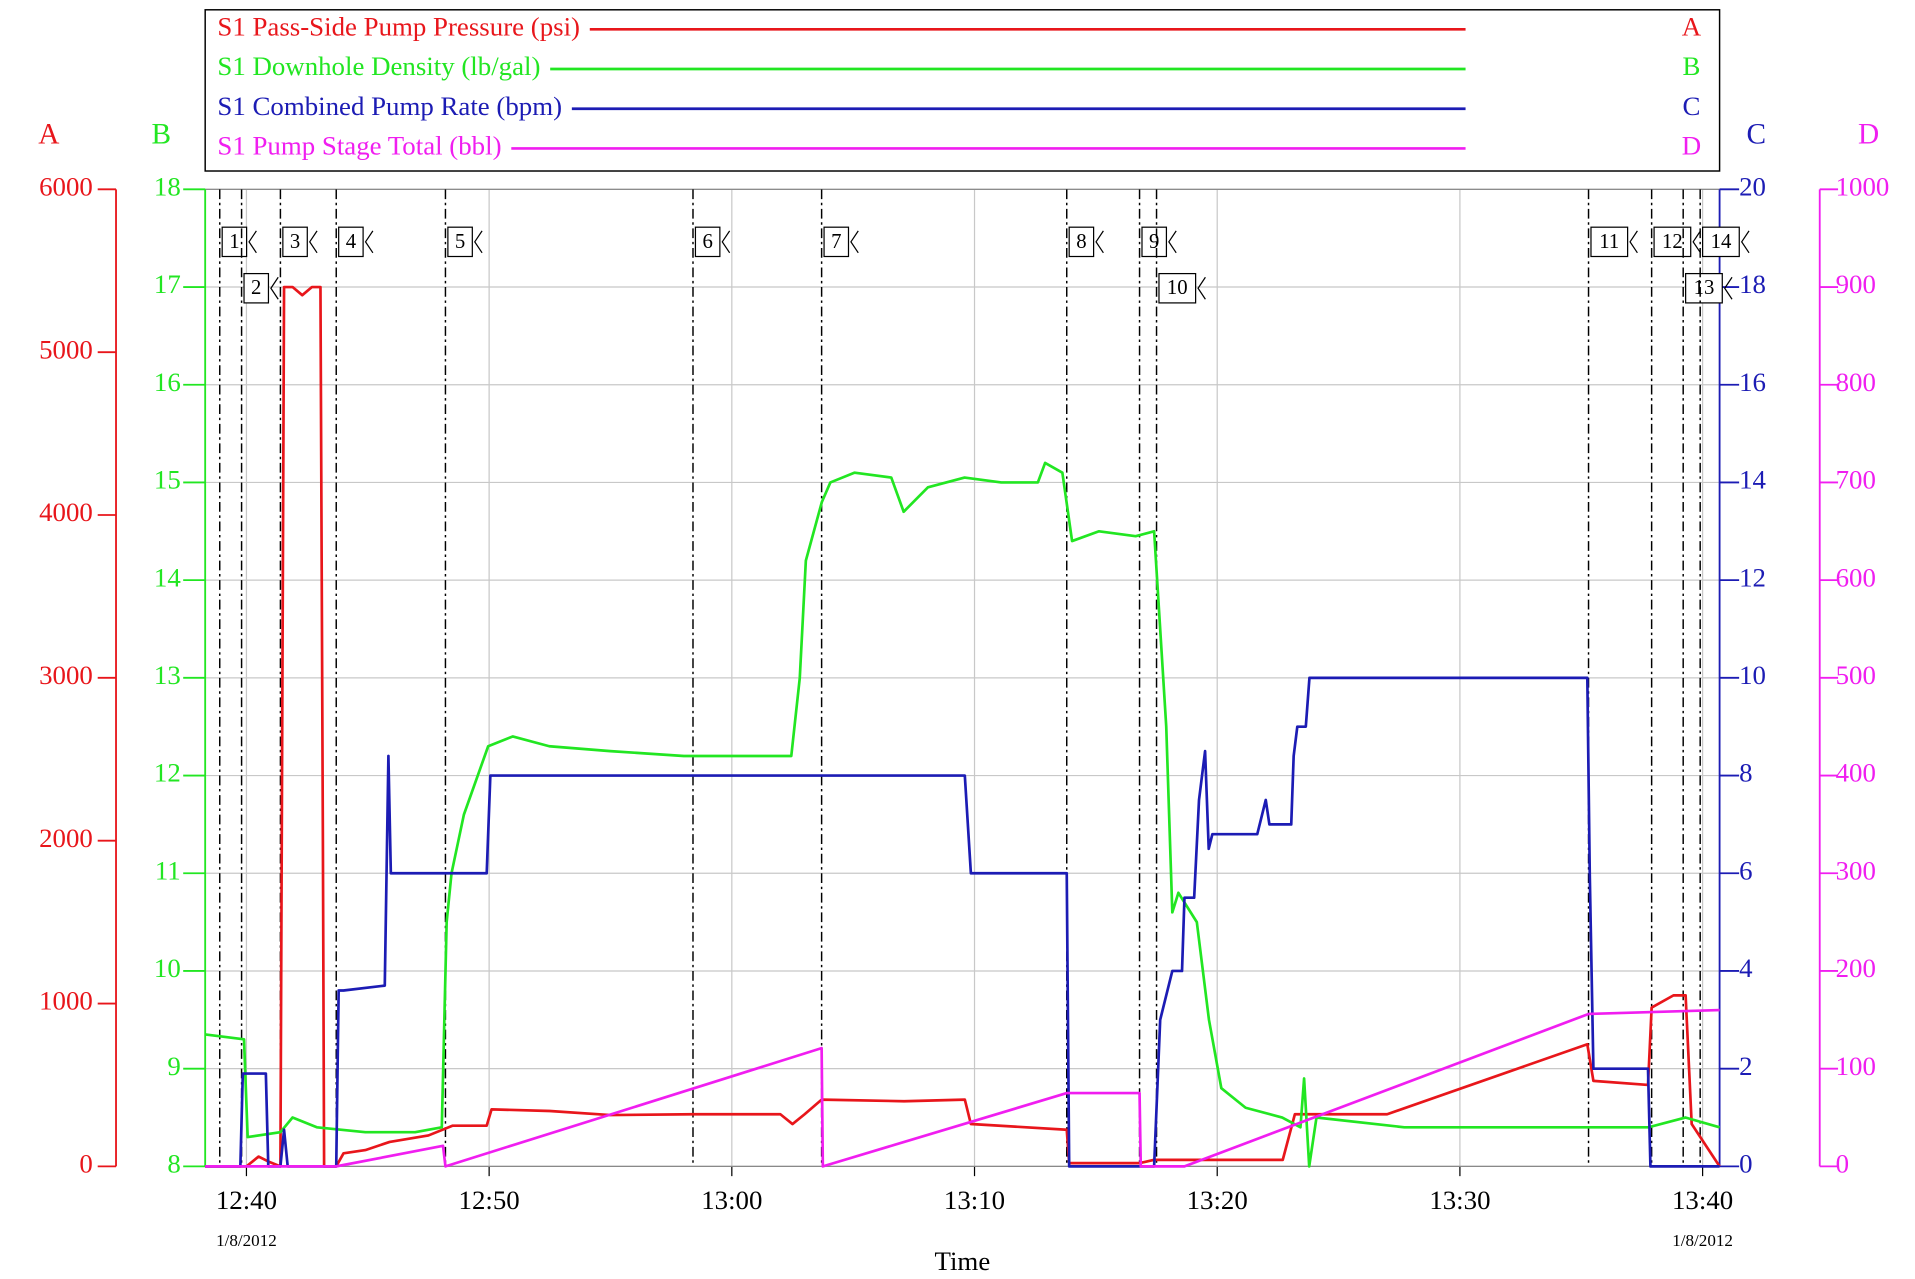 The height and width of the screenshot is (1279, 1915). I want to click on event-label: 3, so click(295, 242).